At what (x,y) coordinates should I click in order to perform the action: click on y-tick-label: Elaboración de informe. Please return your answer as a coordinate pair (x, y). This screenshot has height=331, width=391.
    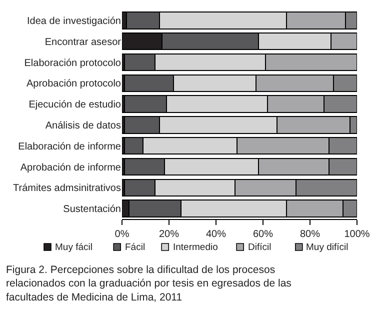
    Looking at the image, I should click on (70, 146).